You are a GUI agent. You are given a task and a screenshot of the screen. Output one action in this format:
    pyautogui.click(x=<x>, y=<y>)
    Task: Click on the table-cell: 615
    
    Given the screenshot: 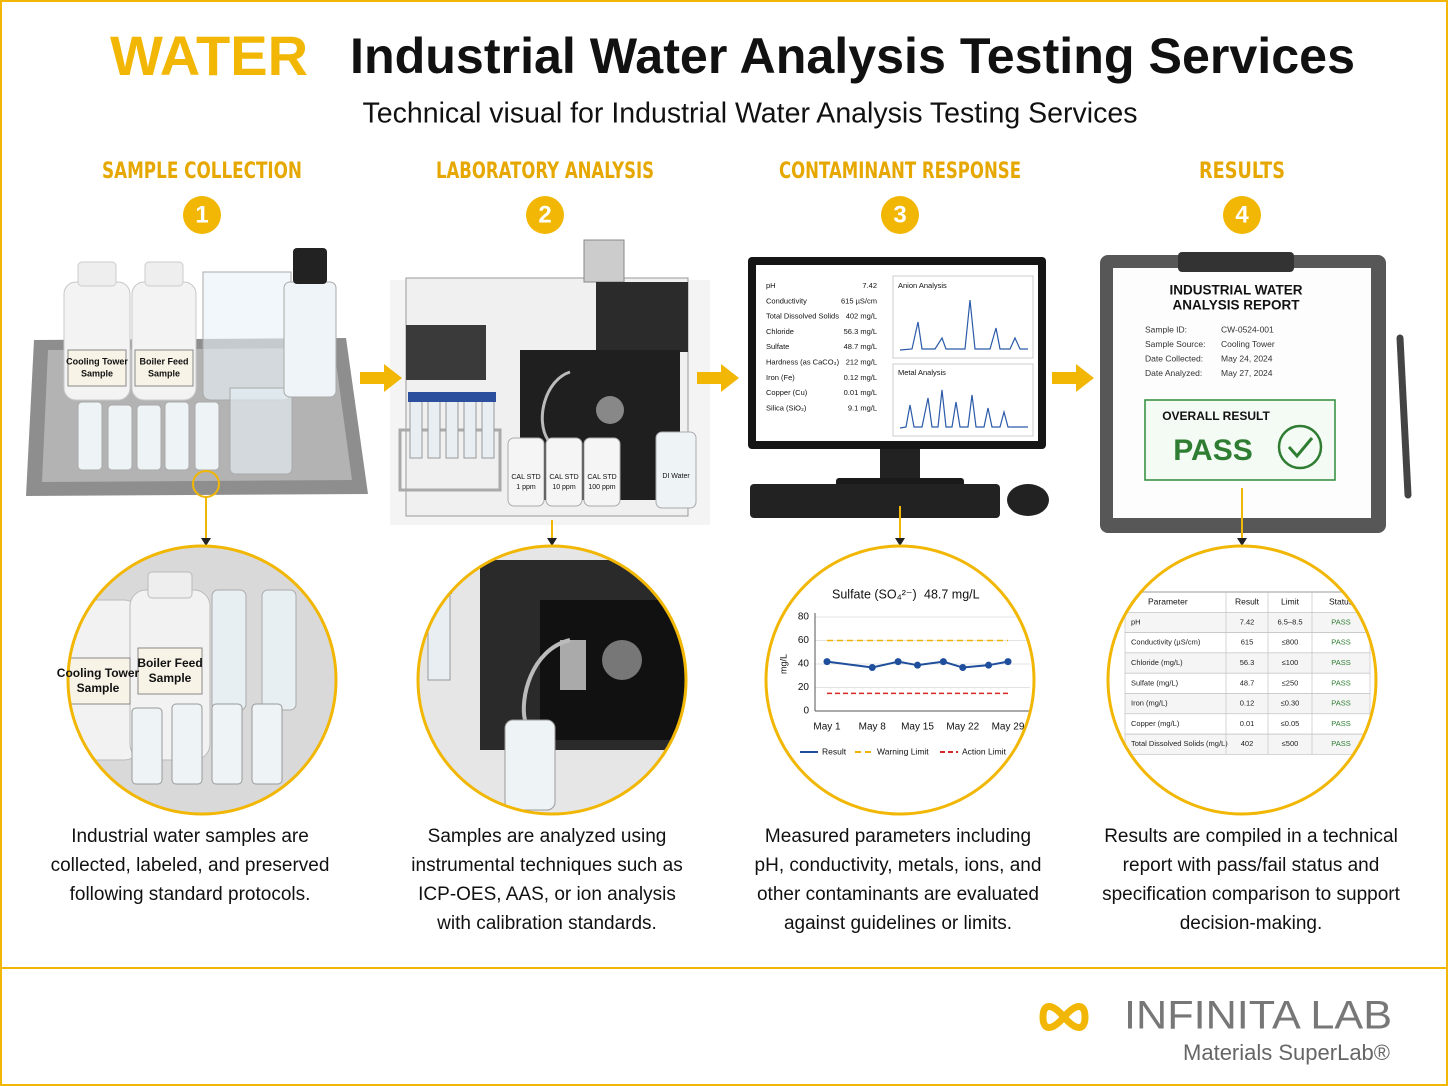 What is the action you would take?
    pyautogui.click(x=1247, y=642)
    